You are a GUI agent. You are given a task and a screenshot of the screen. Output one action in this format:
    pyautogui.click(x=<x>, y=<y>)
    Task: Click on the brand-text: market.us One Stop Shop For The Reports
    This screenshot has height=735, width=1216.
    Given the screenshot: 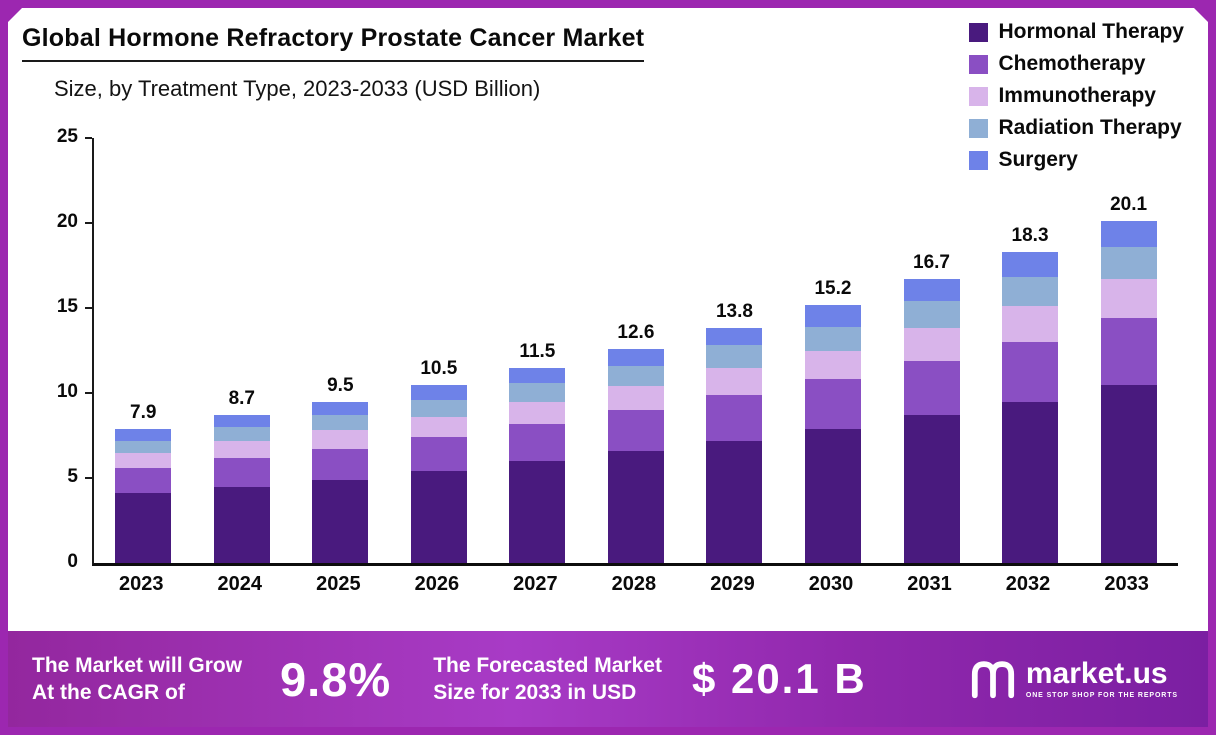 What is the action you would take?
    pyautogui.click(x=1101, y=678)
    